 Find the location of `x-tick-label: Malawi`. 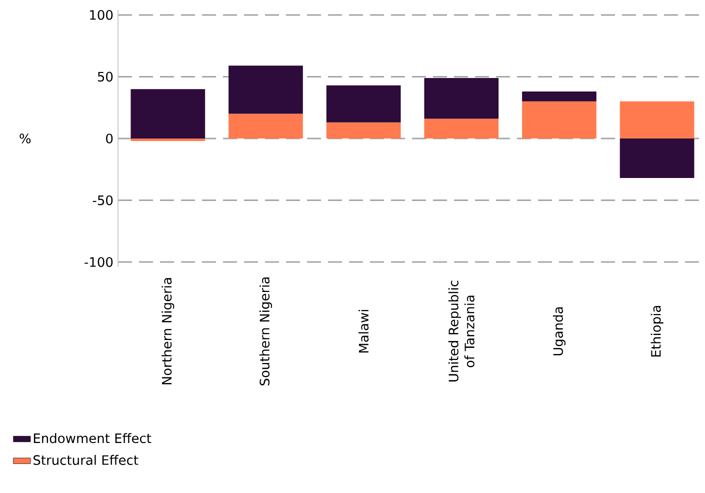

x-tick-label: Malawi is located at coordinates (363, 331).